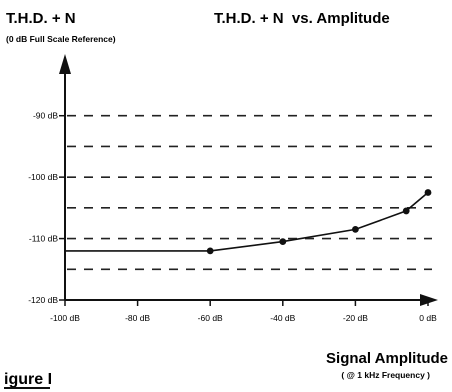  What do you see at coordinates (428, 318) in the screenshot?
I see `x-tick-label: 0 dB` at bounding box center [428, 318].